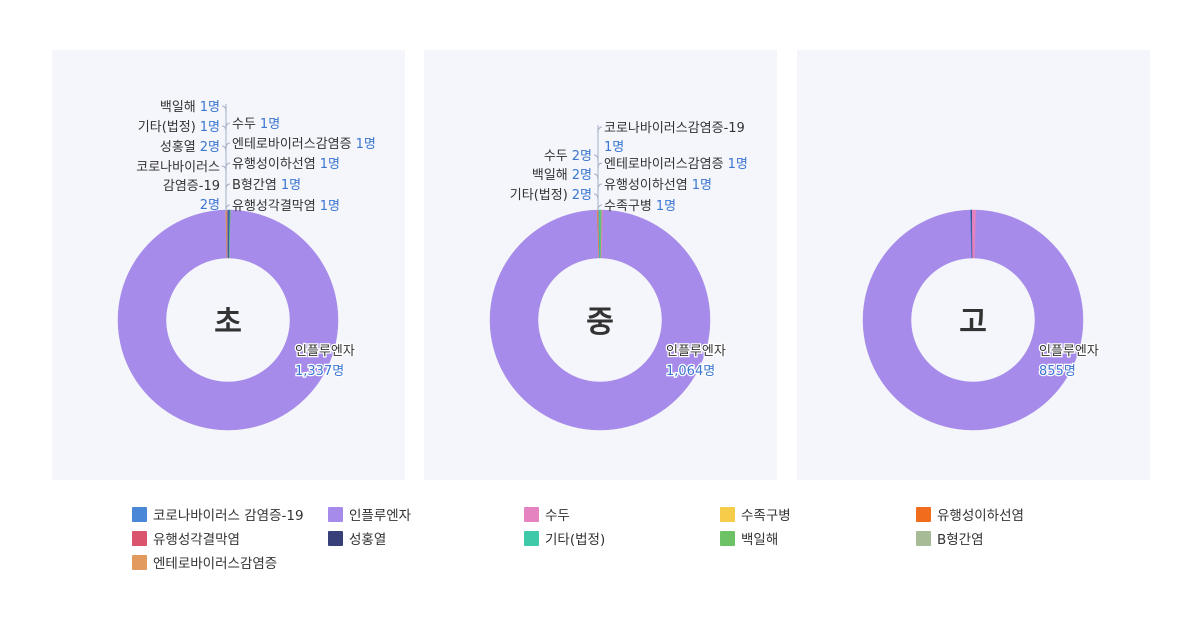 The height and width of the screenshot is (621, 1200). I want to click on slice-label: 수두 1명, so click(256, 124).